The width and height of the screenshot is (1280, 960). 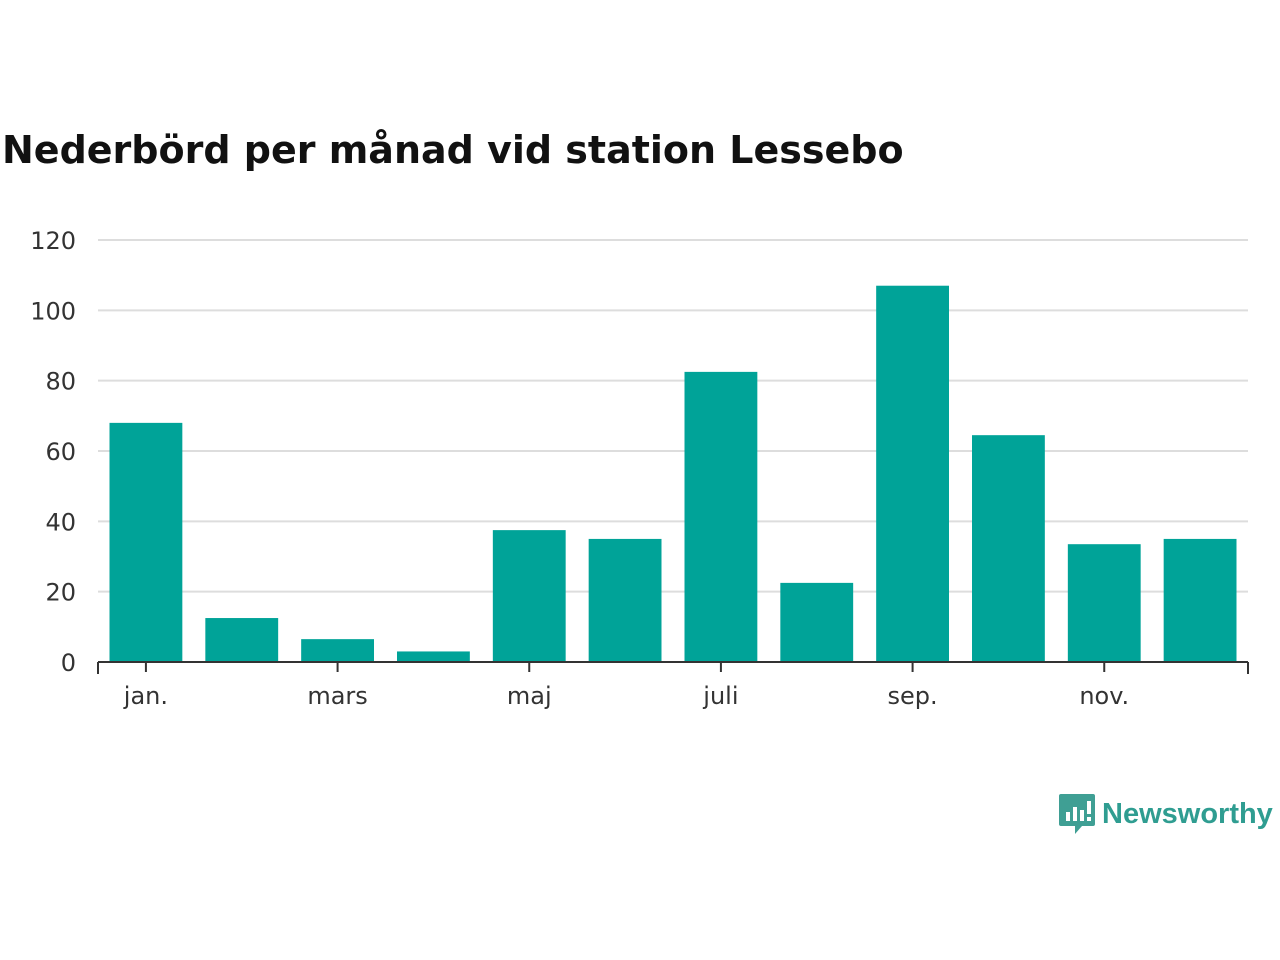 What do you see at coordinates (529, 696) in the screenshot?
I see `x-tick-label: maj` at bounding box center [529, 696].